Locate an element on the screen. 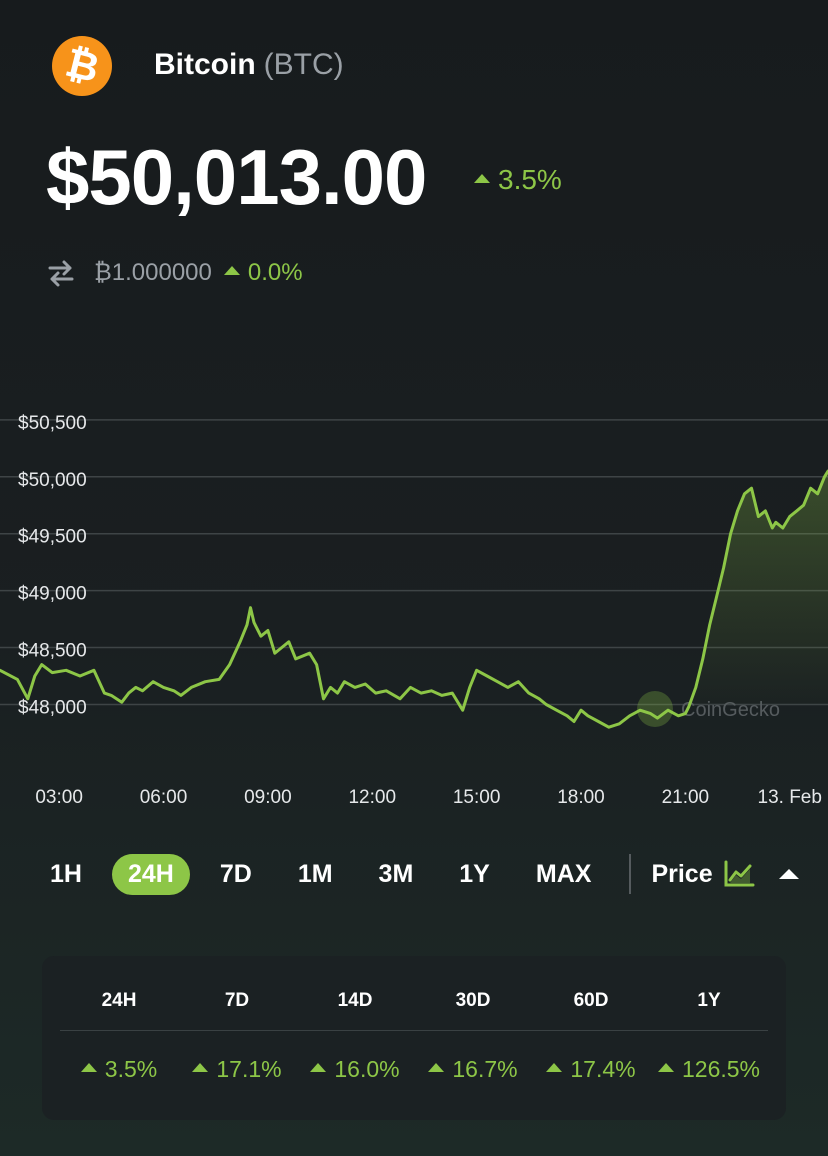  price-chart-toggle: Price is located at coordinates (725, 874).